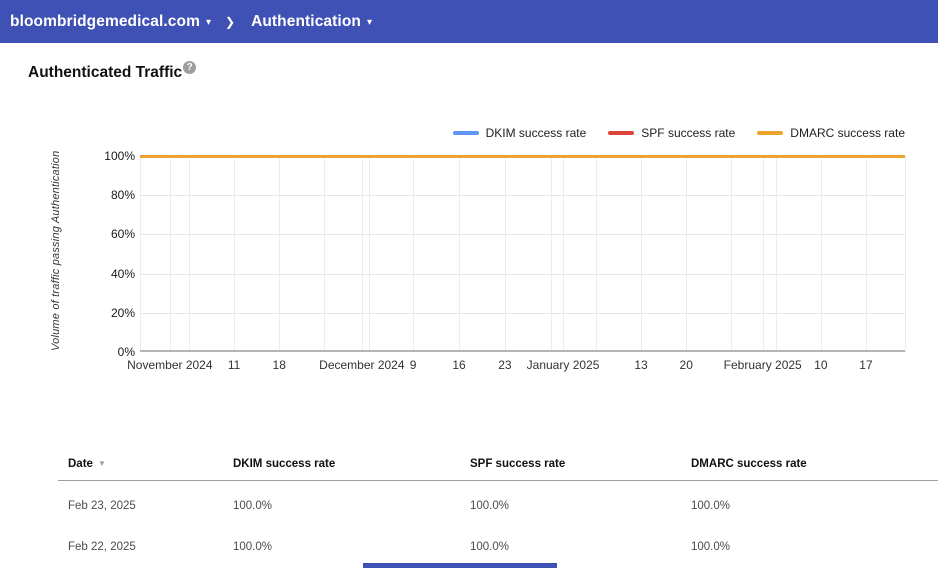  What do you see at coordinates (101, 463) in the screenshot?
I see `sort-desc-icon: ▼` at bounding box center [101, 463].